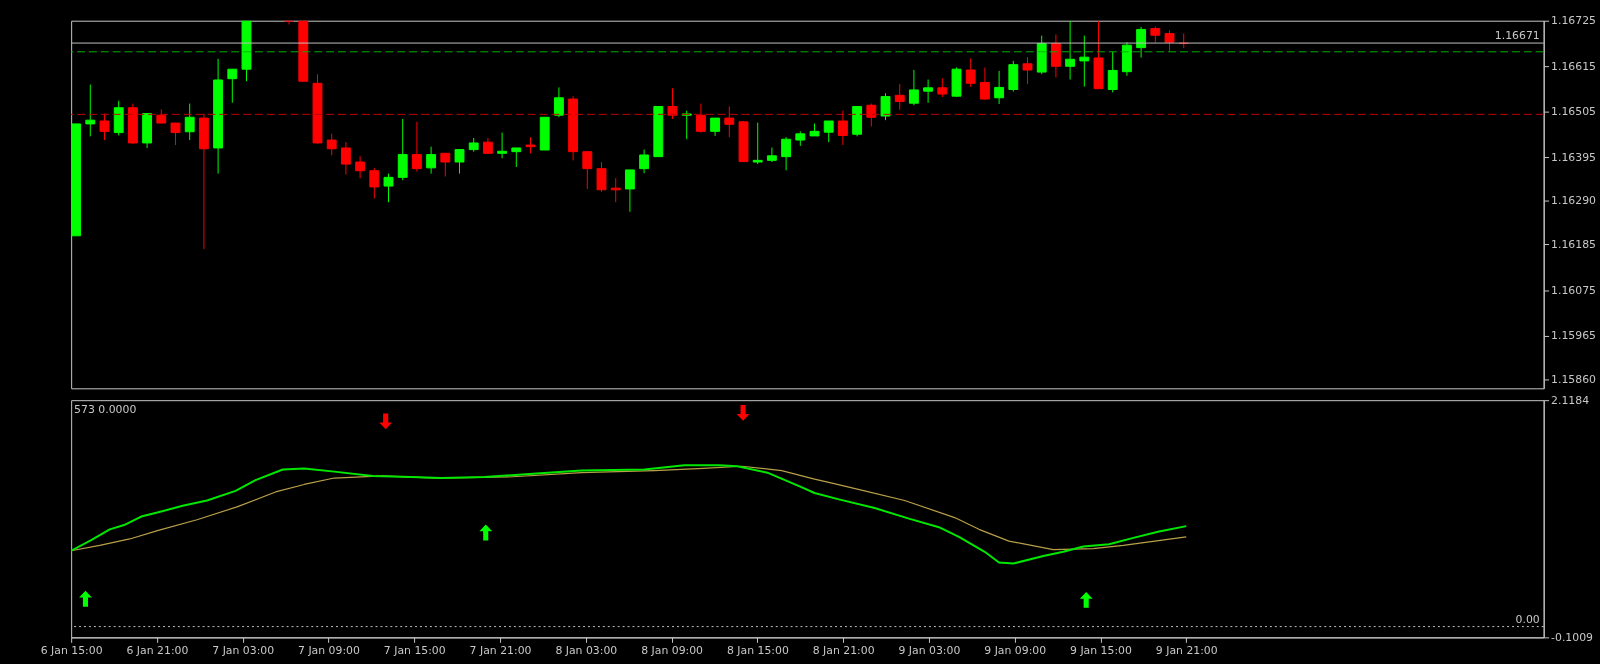 This screenshot has height=664, width=1600. I want to click on x-tick-label: 7 Jan 09:00, so click(329, 650).